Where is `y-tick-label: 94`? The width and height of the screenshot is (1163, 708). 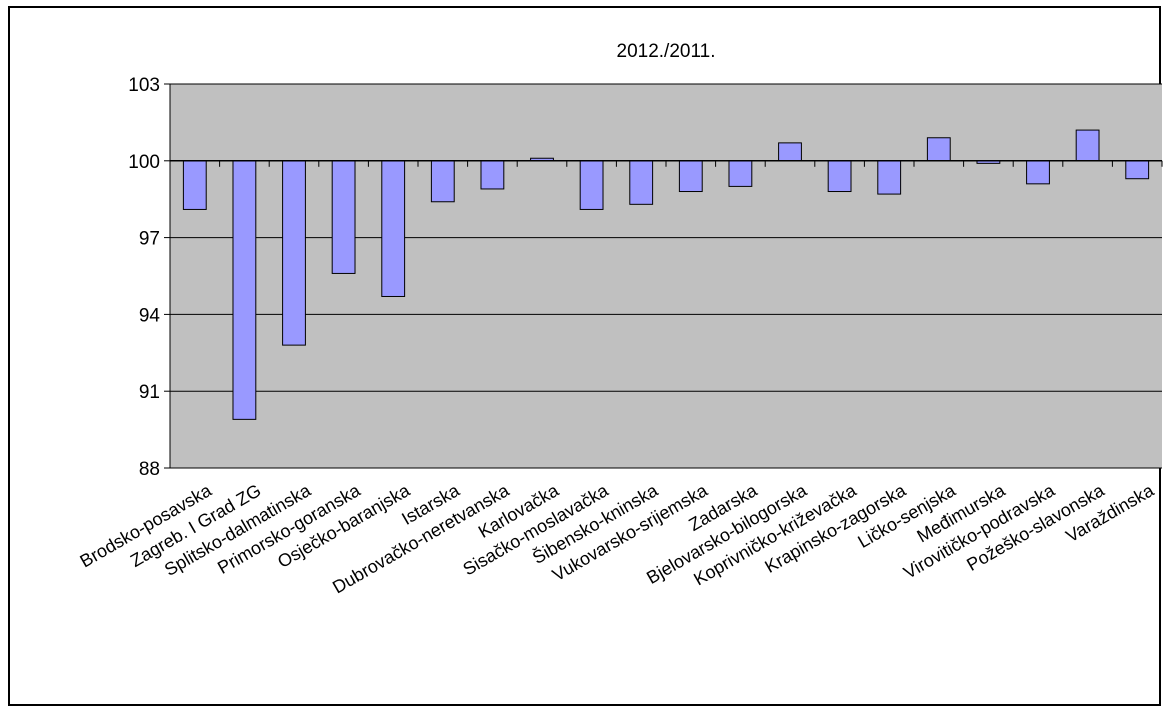
y-tick-label: 94 is located at coordinates (150, 315).